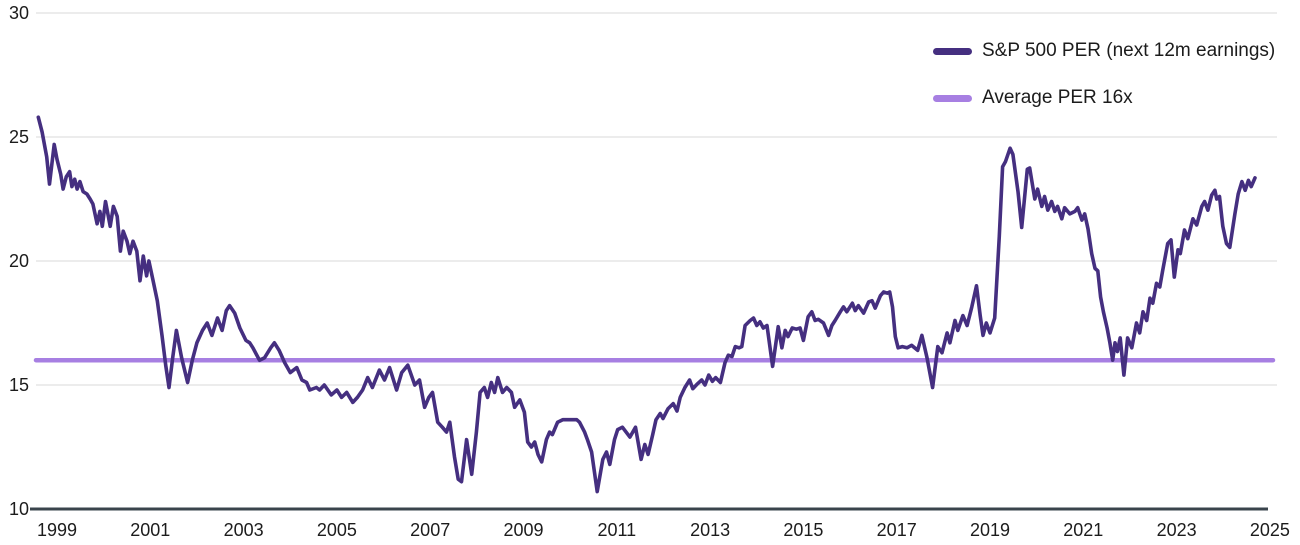 This screenshot has width=1300, height=545. I want to click on legend-label-average-per: Average PER 16x, so click(1057, 97).